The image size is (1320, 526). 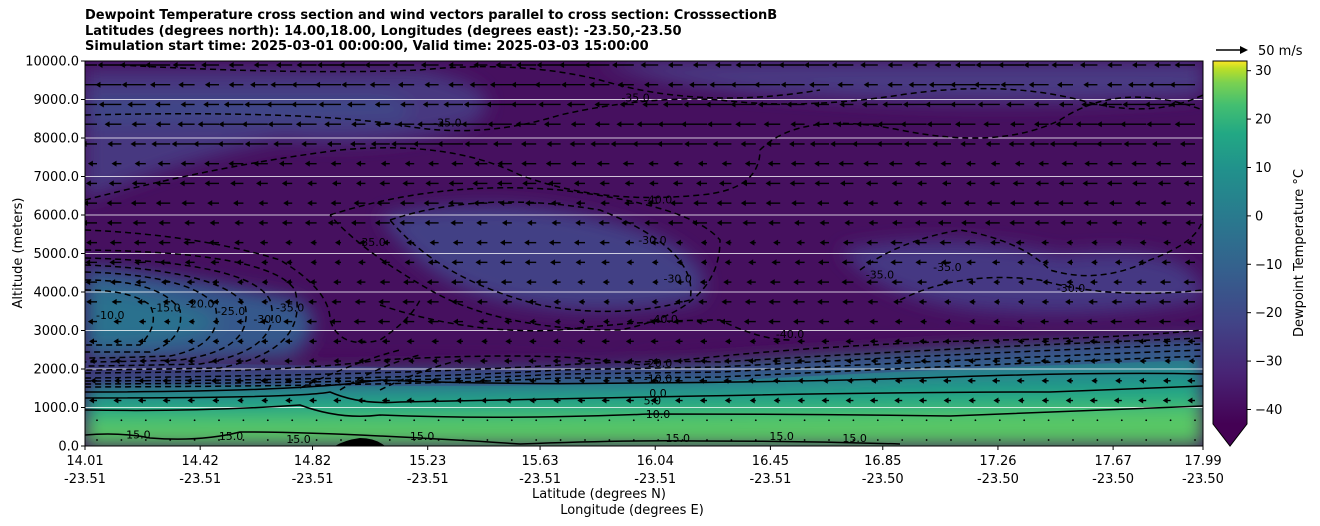 What do you see at coordinates (1259, 216) in the screenshot?
I see `colorbar-tick-label: 0` at bounding box center [1259, 216].